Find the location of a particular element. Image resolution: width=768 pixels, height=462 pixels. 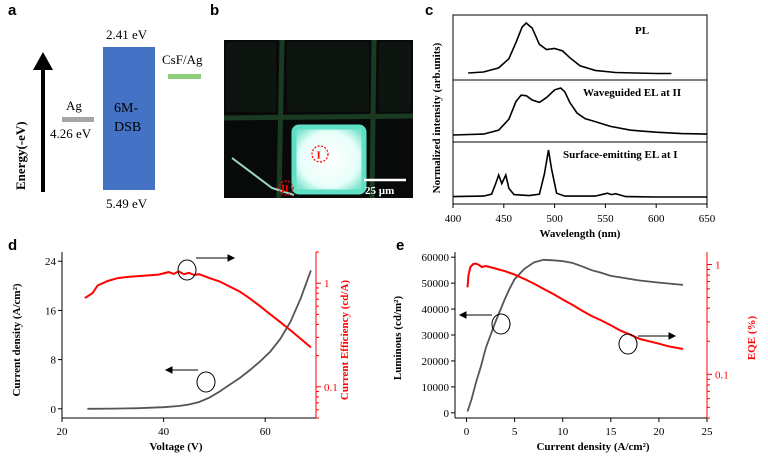

e-x-tick-label: 10 is located at coordinates (563, 432).